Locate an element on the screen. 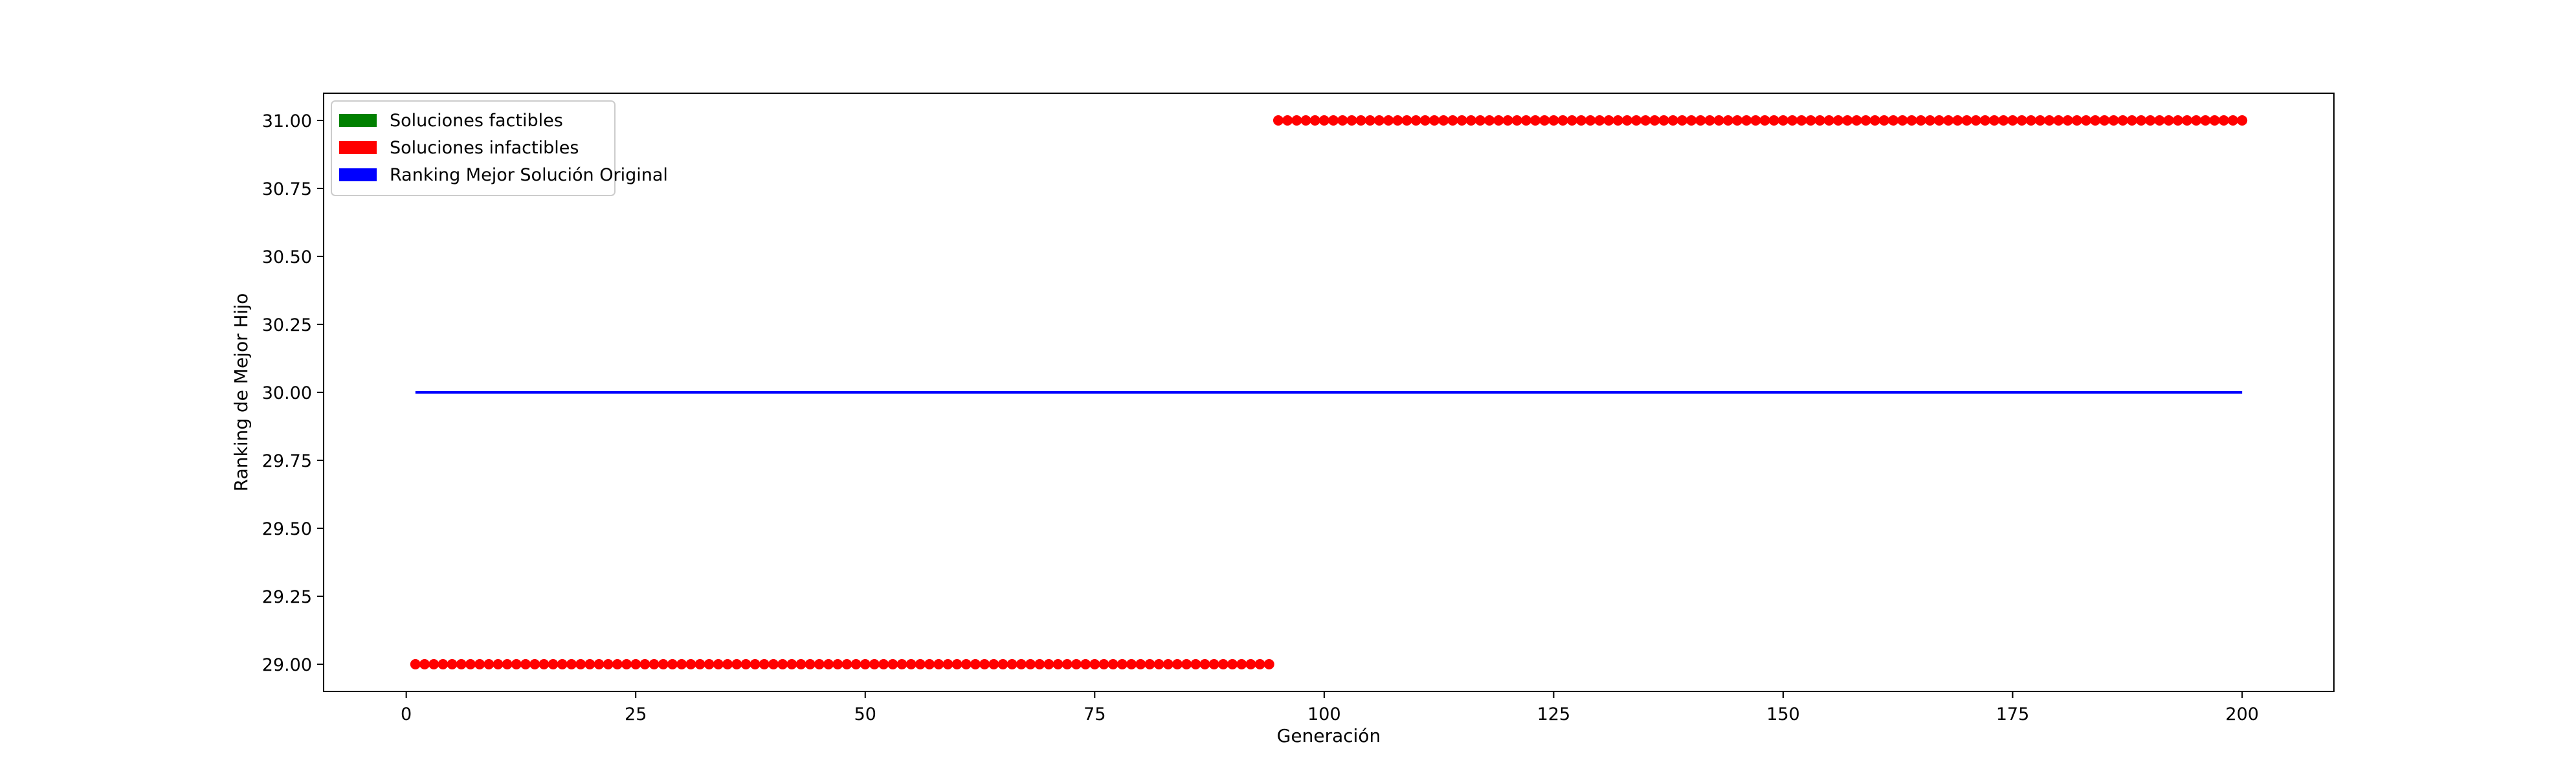  y-axis-label: Ranking de Mejor Hijo is located at coordinates (241, 392).